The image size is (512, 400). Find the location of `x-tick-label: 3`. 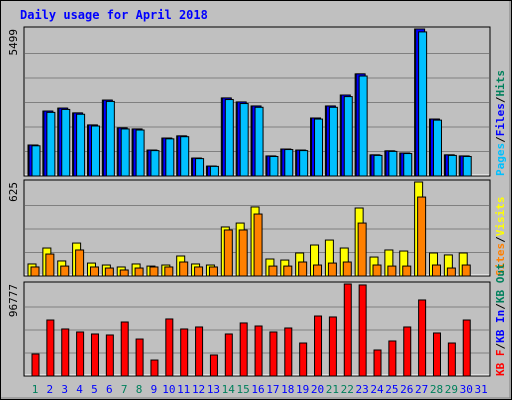

x-tick-label: 3 is located at coordinates (64, 389).